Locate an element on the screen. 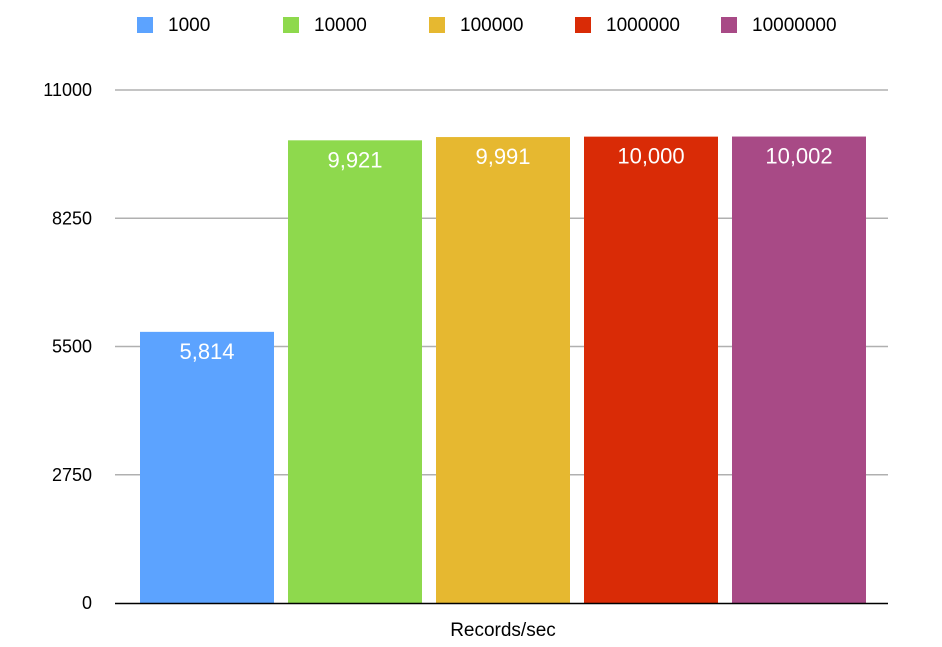  data-label-10000000: 10,002 is located at coordinates (798, 156).